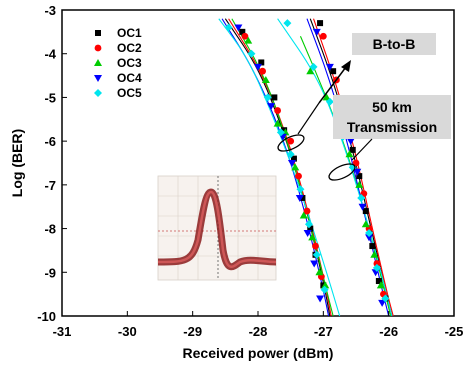 This screenshot has height=367, width=466. I want to click on annotation-b-to-b: B-to-B, so click(356, 92).